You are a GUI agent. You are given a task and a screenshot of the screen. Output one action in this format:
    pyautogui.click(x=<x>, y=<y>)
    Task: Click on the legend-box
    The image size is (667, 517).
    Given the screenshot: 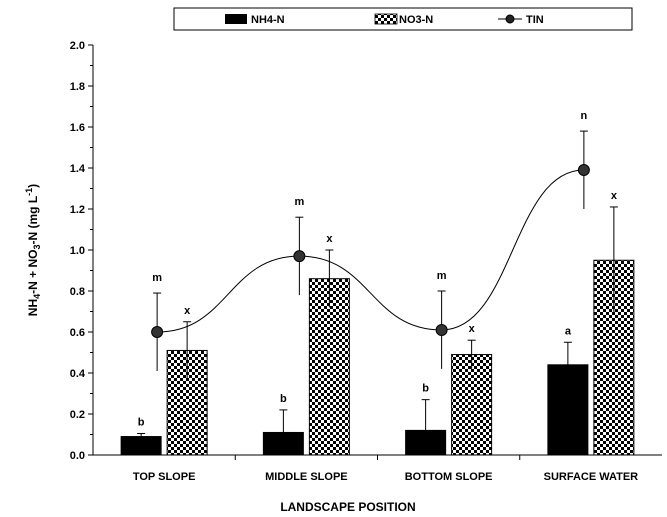 What is the action you would take?
    pyautogui.click(x=403, y=19)
    